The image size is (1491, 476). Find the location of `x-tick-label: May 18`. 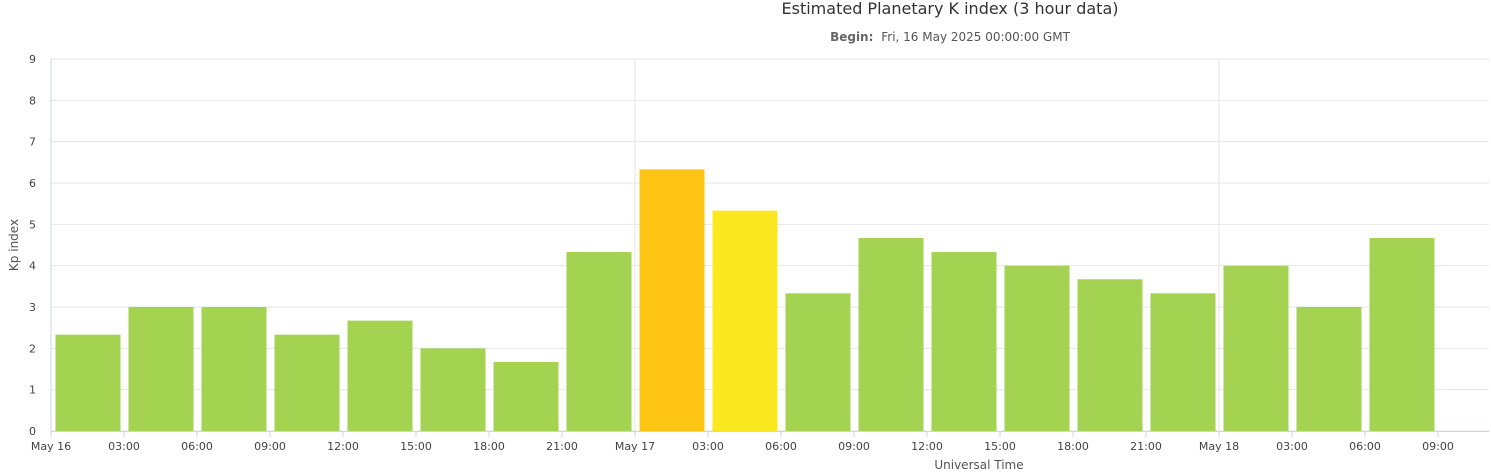

x-tick-label: May 18 is located at coordinates (1219, 446).